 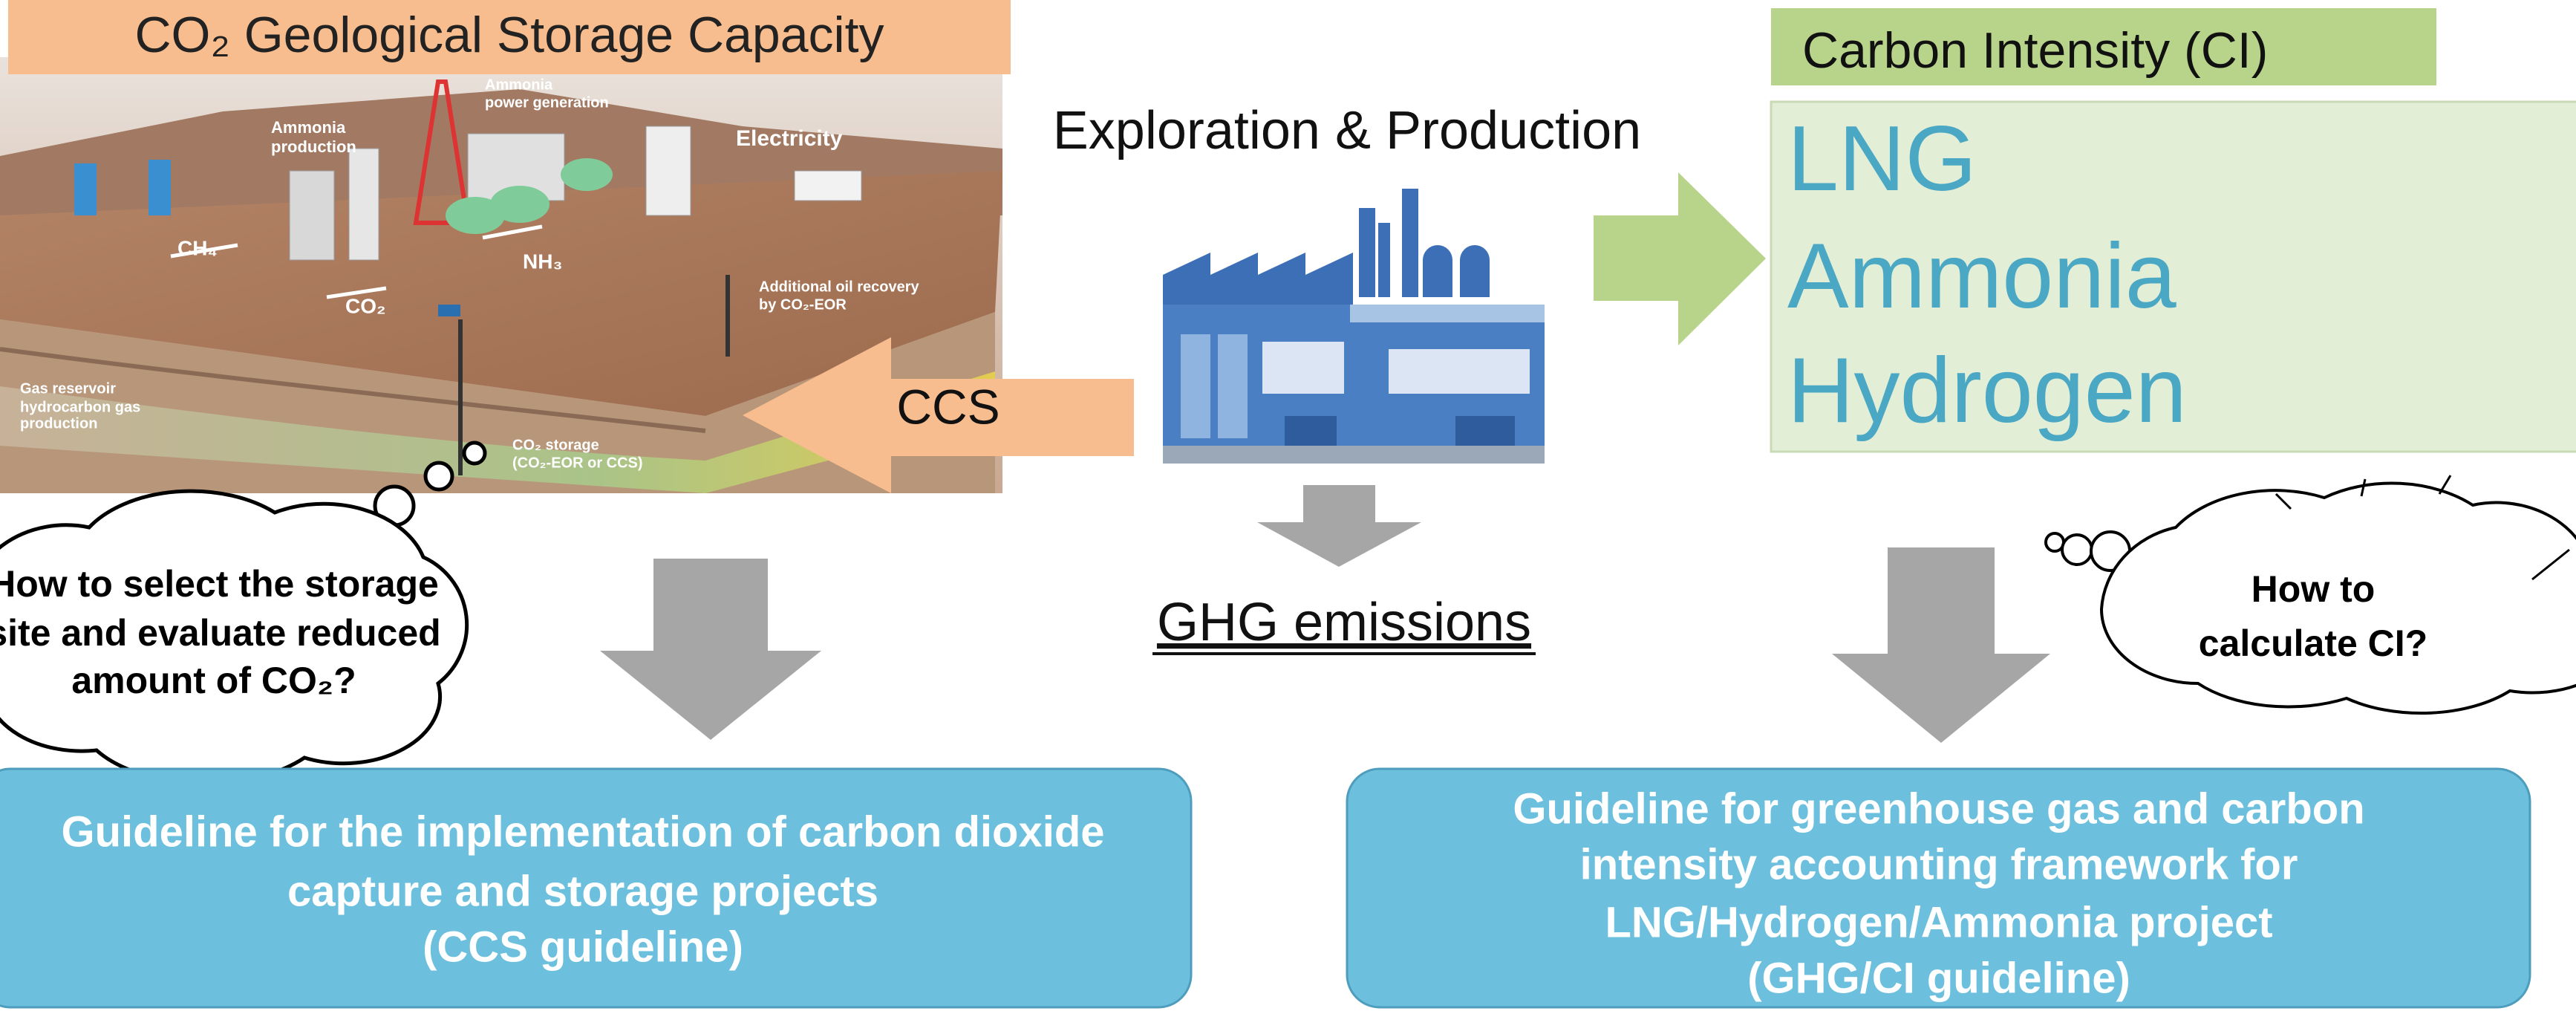 What do you see at coordinates (577, 463) in the screenshot?
I see `illustration-label: (CO₂-EOR or CCS)` at bounding box center [577, 463].